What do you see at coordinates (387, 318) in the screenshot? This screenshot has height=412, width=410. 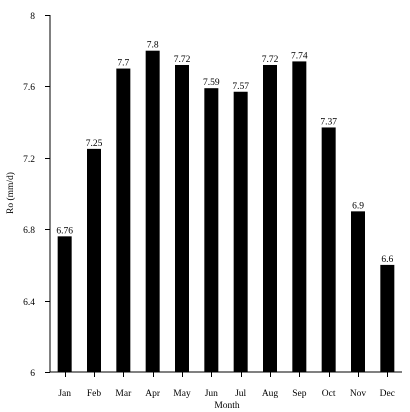 I see `bar-dec` at bounding box center [387, 318].